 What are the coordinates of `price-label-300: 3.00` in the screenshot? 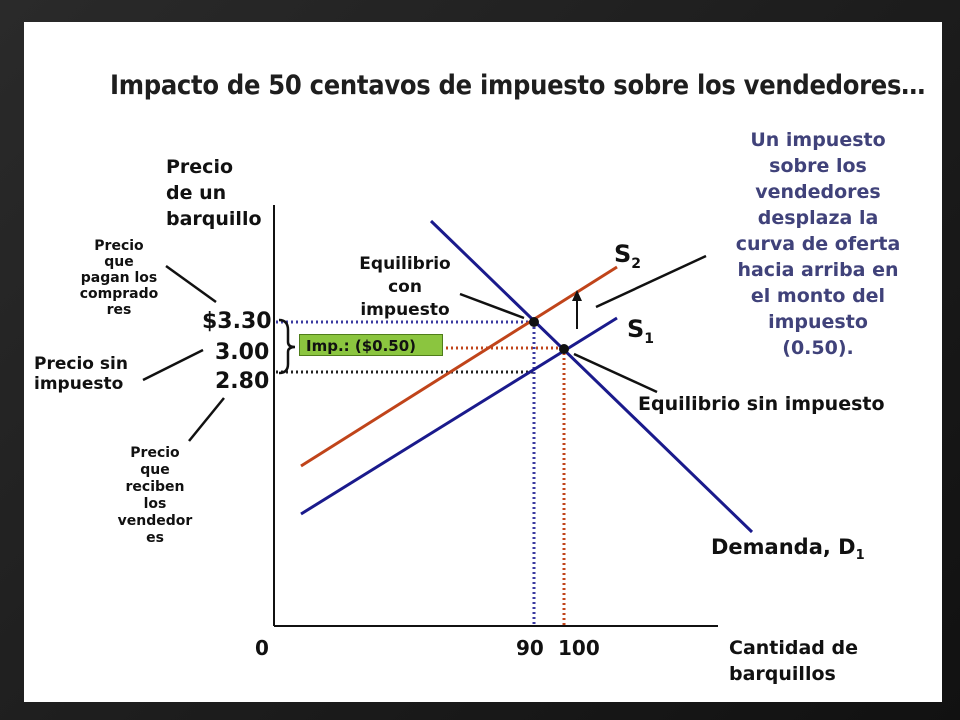 It's located at (242, 352).